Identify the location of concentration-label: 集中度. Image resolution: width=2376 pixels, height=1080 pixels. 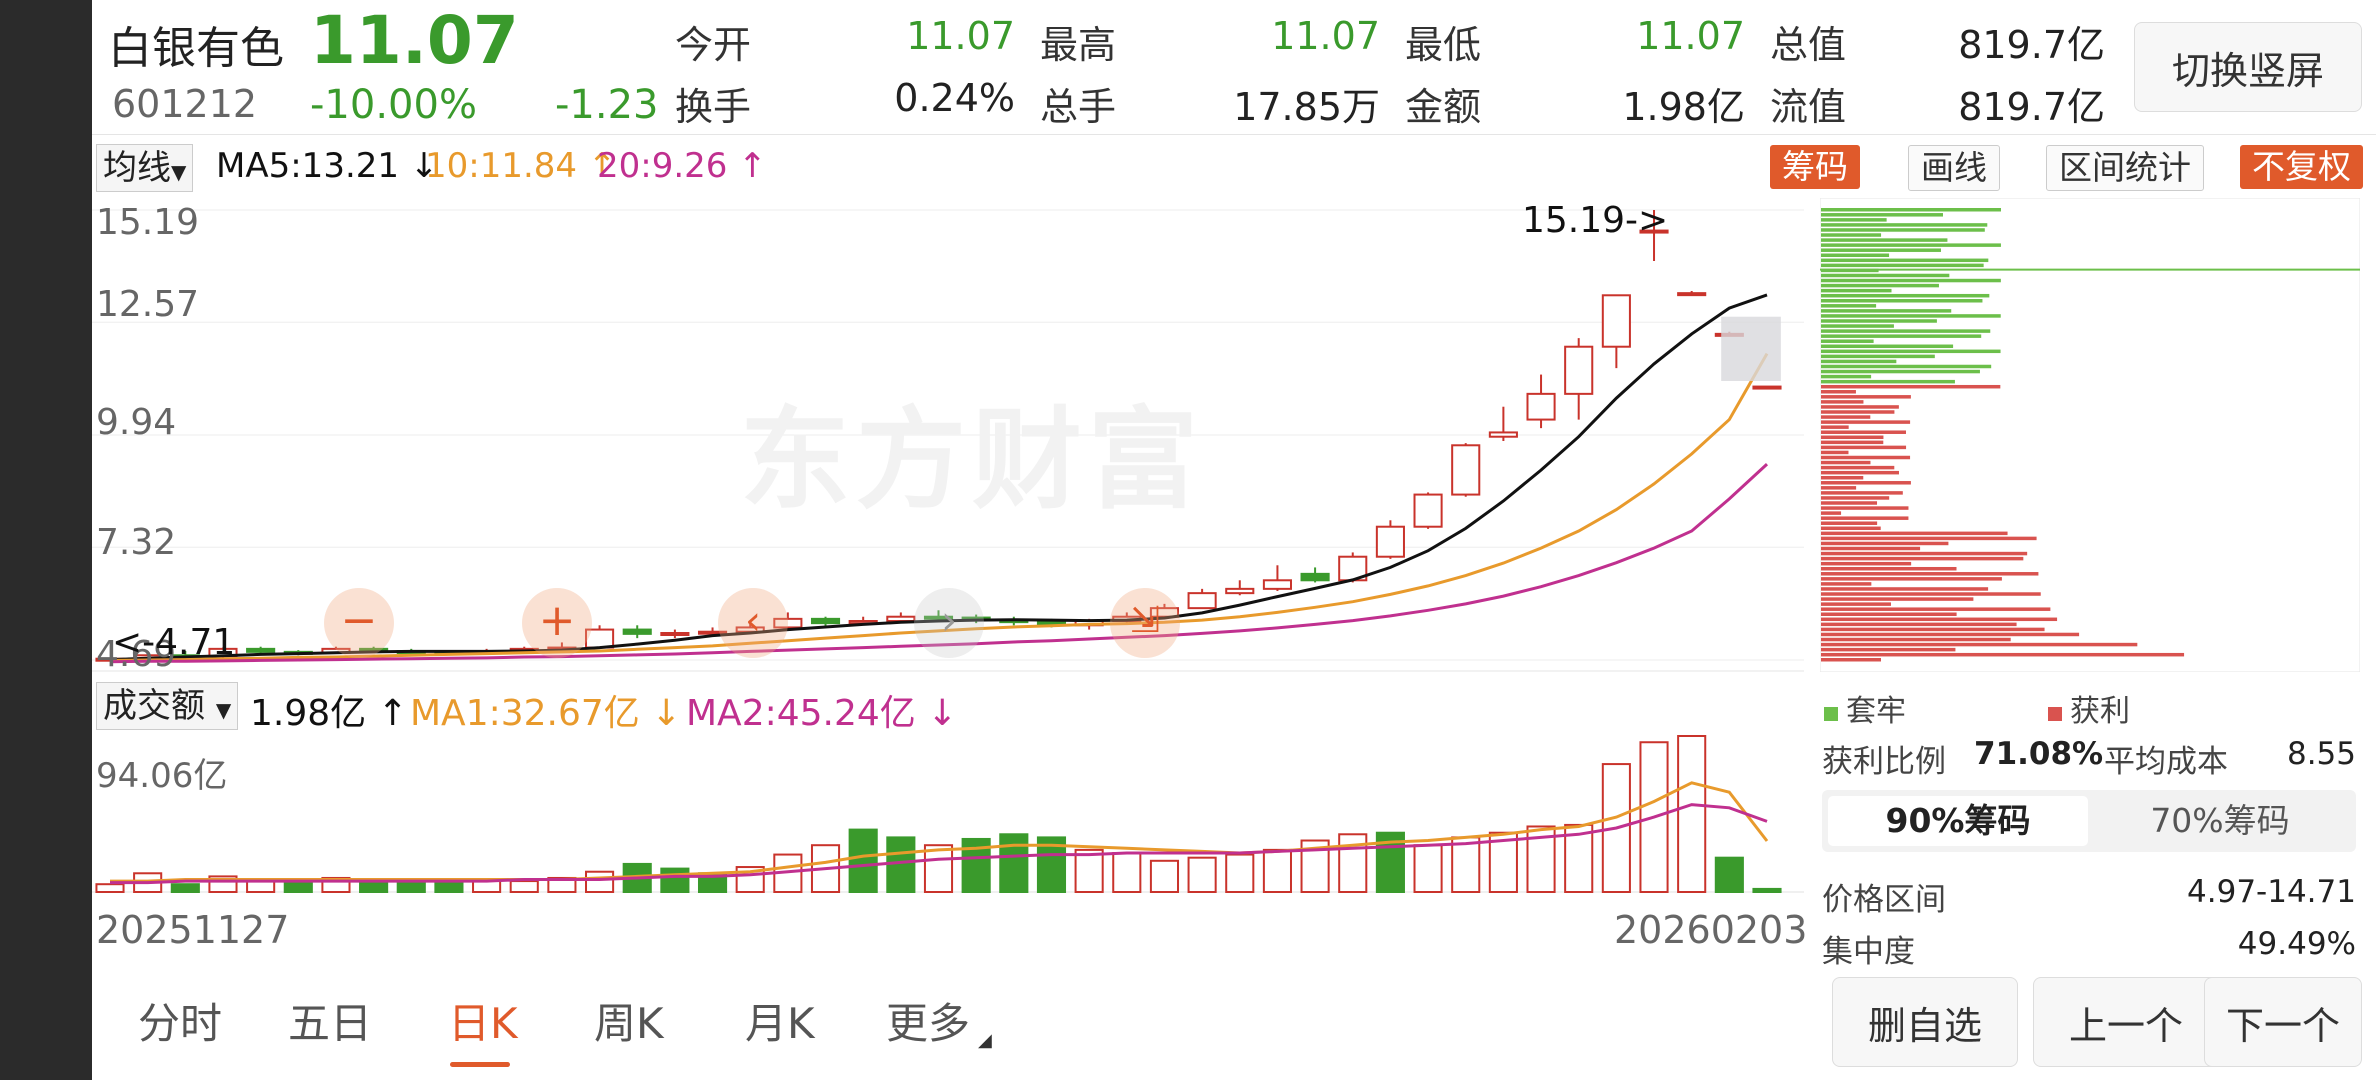
(1868, 952).